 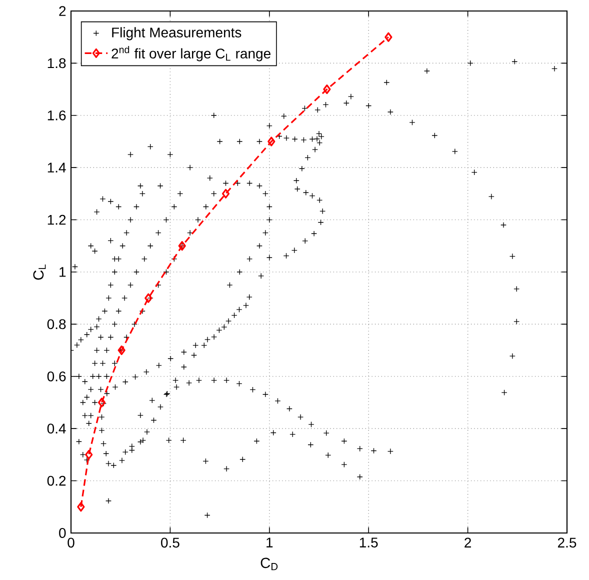 I want to click on y-tick-label: 1.8, so click(x=57, y=63).